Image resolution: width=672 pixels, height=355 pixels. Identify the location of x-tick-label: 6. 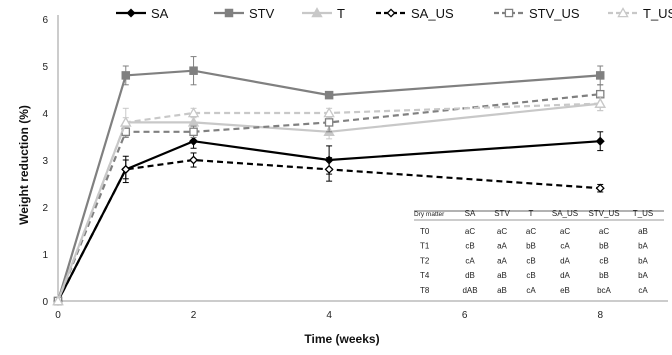
(465, 315).